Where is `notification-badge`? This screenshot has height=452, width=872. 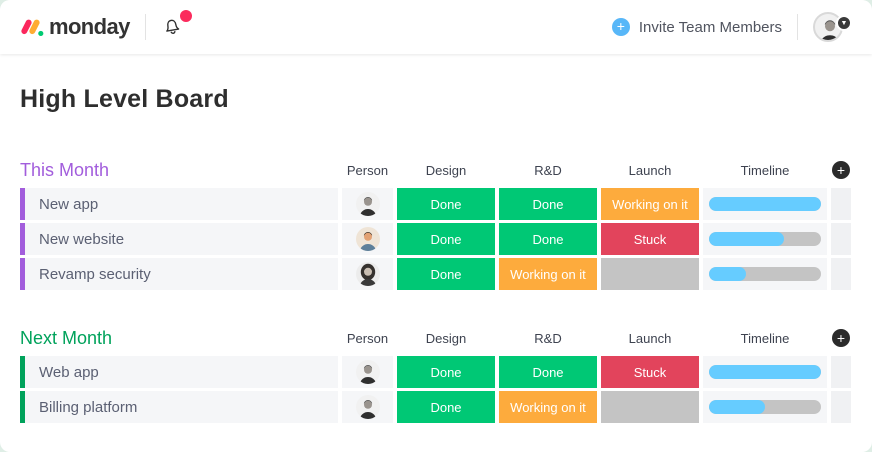 notification-badge is located at coordinates (185, 16).